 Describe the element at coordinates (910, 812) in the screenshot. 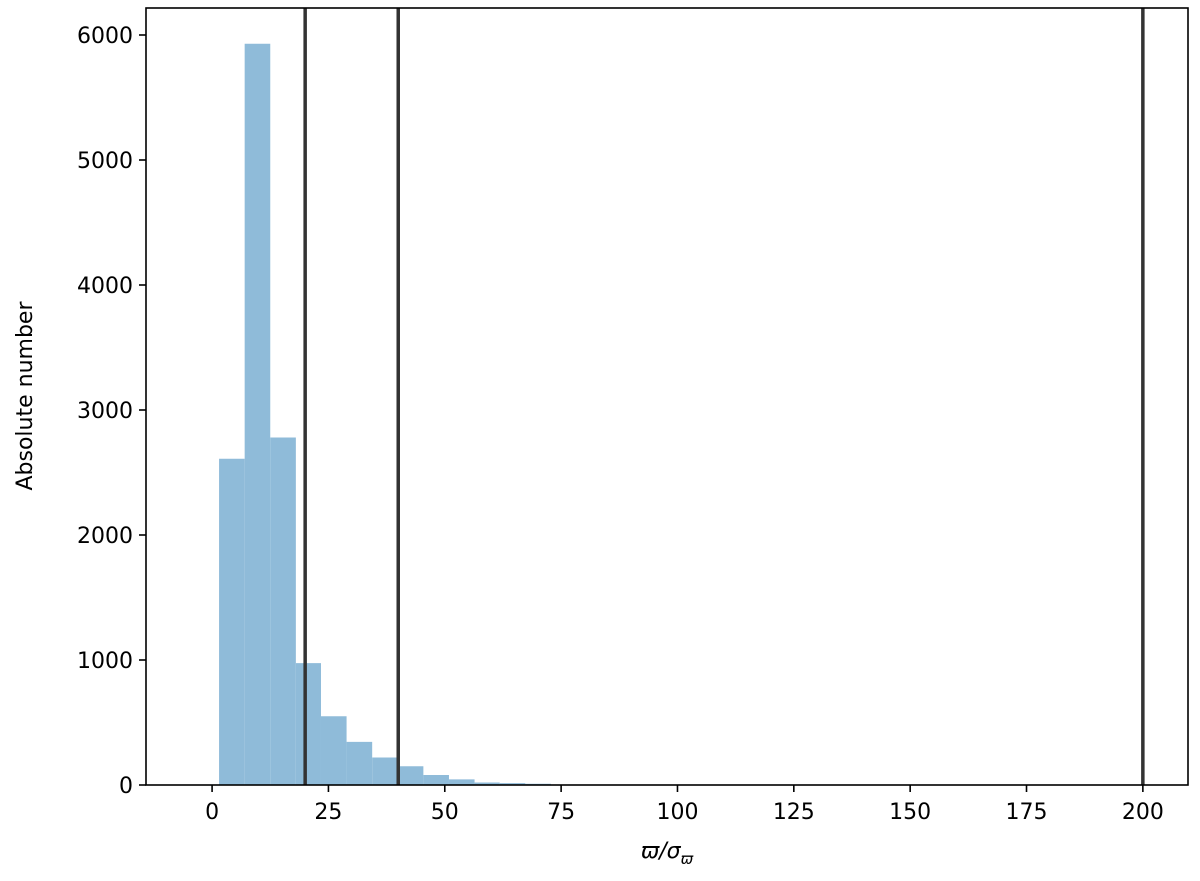

I see `x-tick-label: 150` at that location.